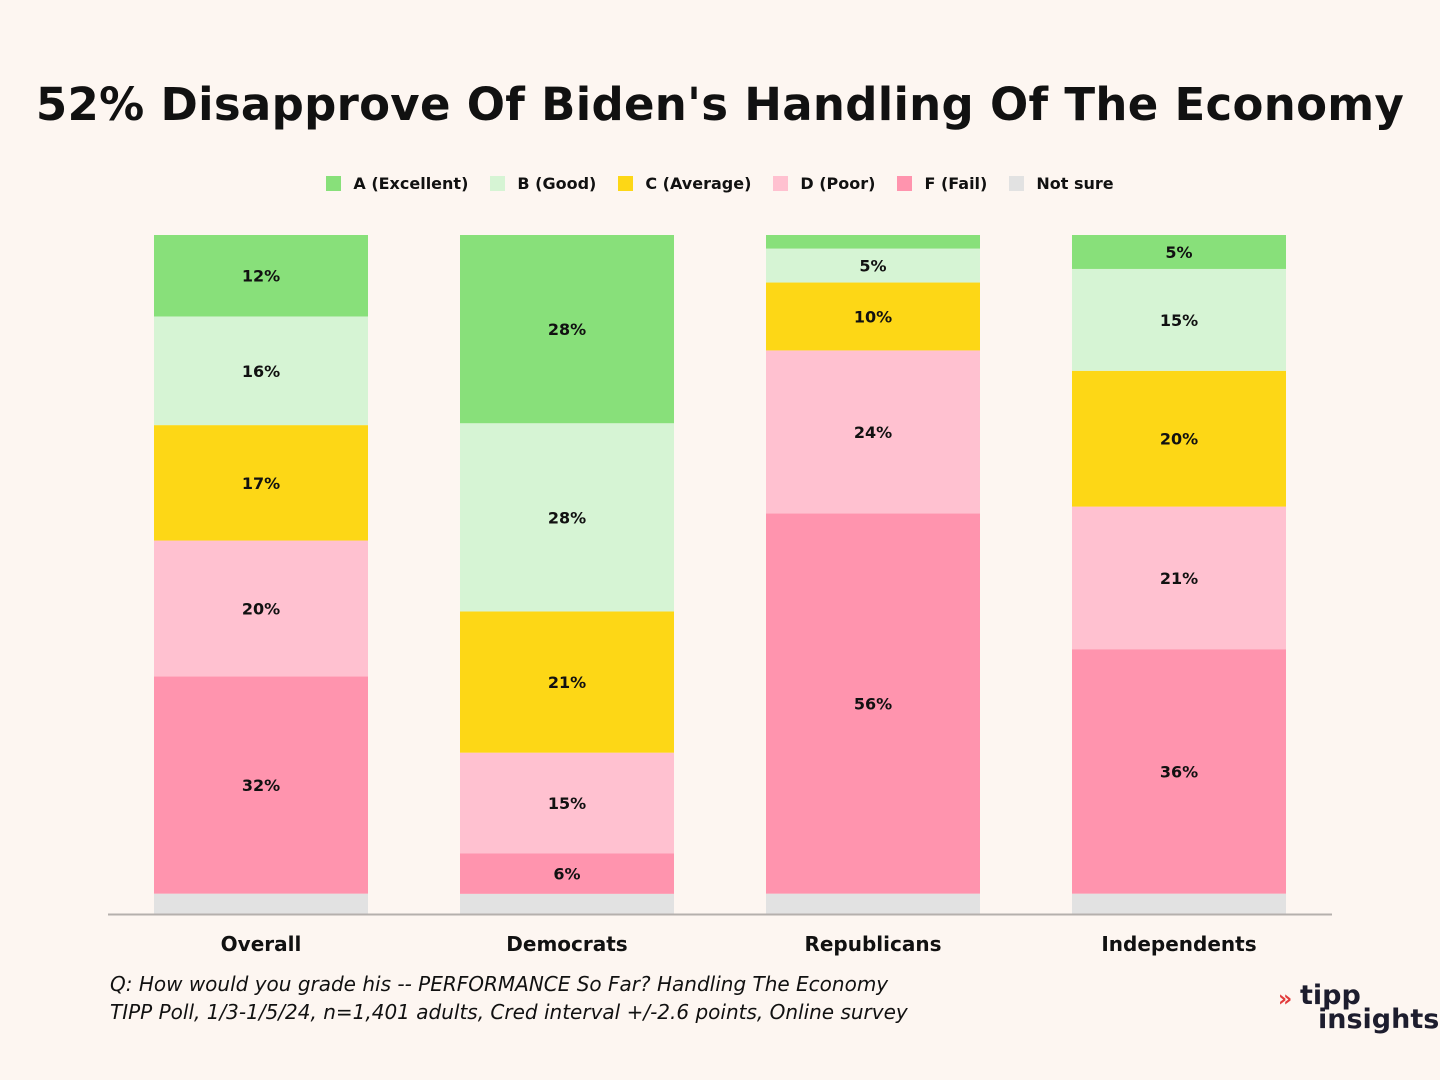 This screenshot has height=1080, width=1440. Describe the element at coordinates (411, 183) in the screenshot. I see `legend-label: A (Excellent)` at that location.